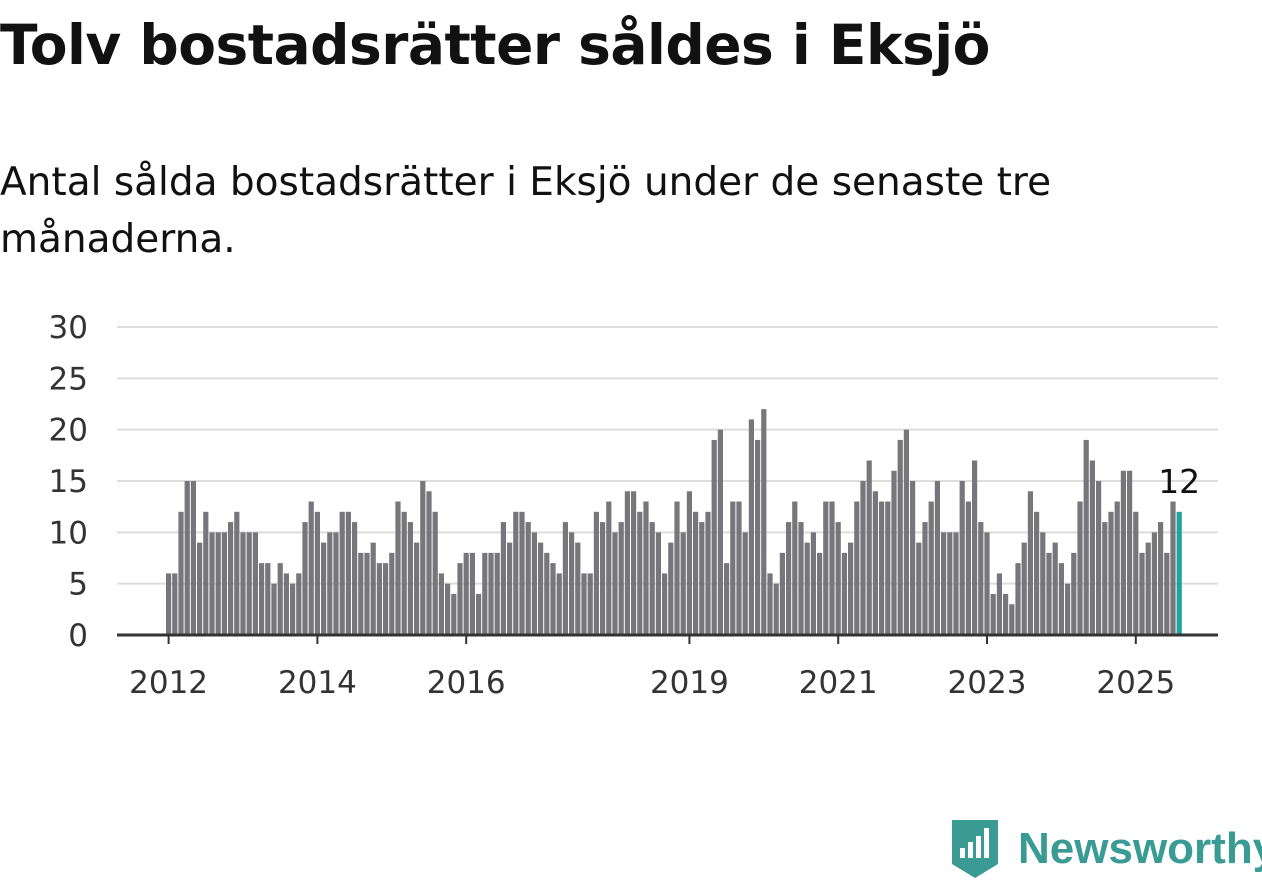 This screenshot has width=1262, height=880. Describe the element at coordinates (1135, 683) in the screenshot. I see `x-tick-label: 2025` at that location.